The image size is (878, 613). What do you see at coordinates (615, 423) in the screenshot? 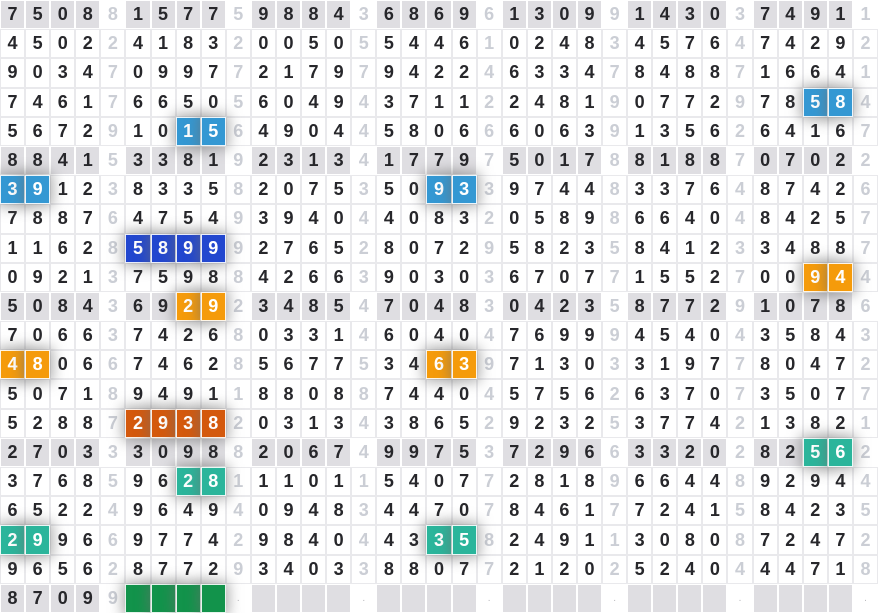
I see `miss-digit-cell: 5` at bounding box center [615, 423].